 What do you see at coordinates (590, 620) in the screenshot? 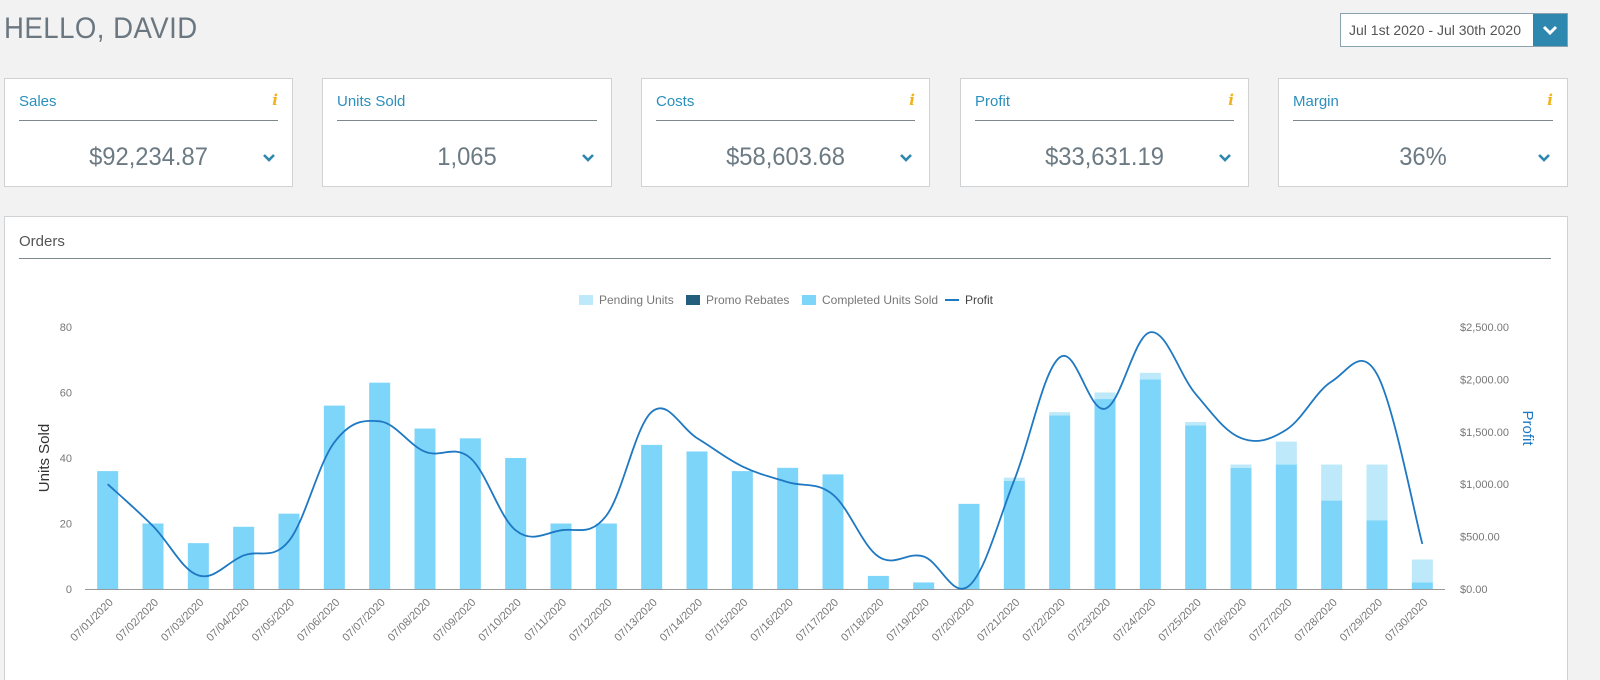
I see `x-tick-label: 07/12/2020` at bounding box center [590, 620].